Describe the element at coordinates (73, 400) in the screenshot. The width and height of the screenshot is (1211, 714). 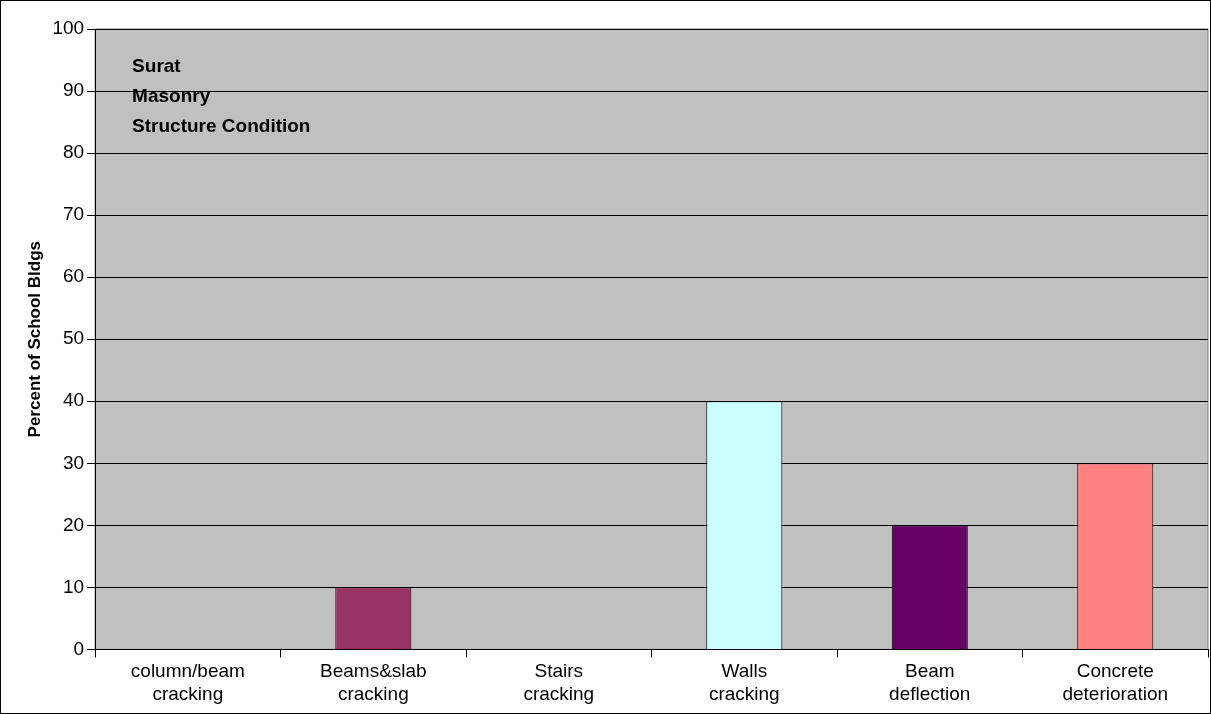
I see `y-tick-label: 40` at that location.